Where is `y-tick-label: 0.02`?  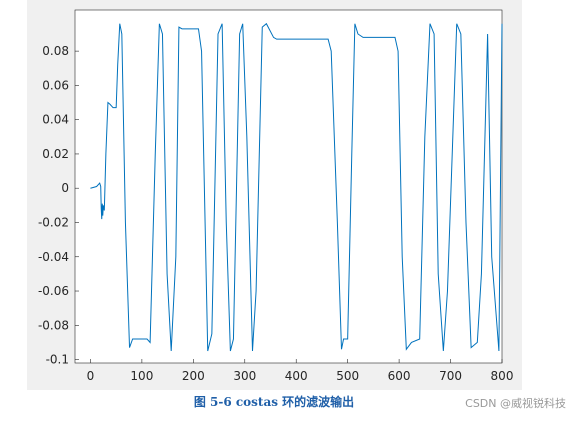
y-tick-label: 0.02 is located at coordinates (55, 154).